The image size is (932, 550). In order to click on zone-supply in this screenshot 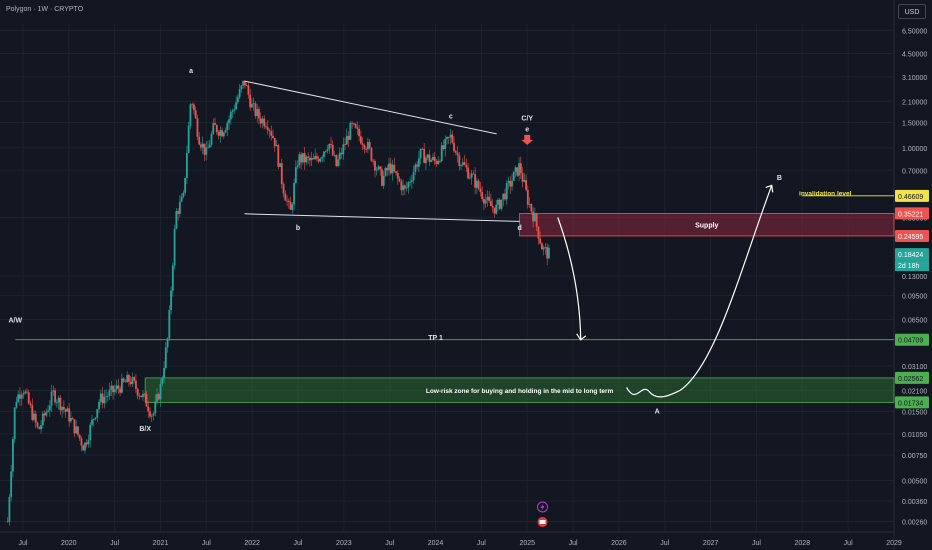, I will do `click(707, 225)`.